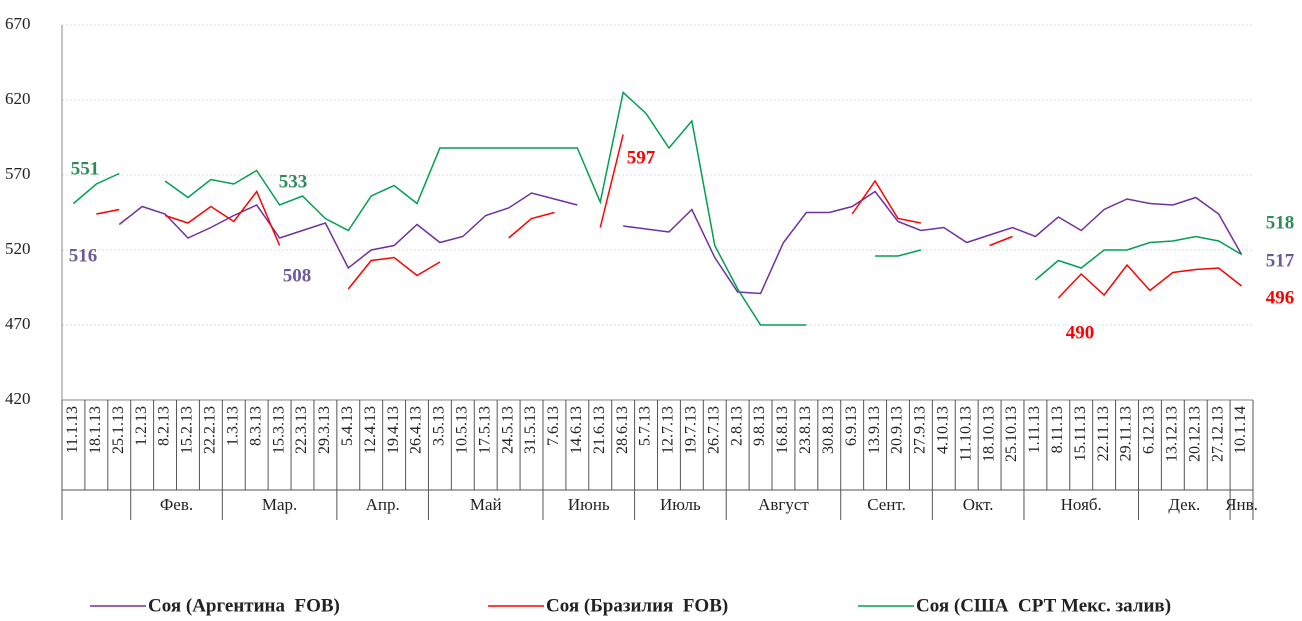 The image size is (1302, 621). Describe the element at coordinates (988, 434) in the screenshot. I see `x-tick-label: 18.10.13` at that location.